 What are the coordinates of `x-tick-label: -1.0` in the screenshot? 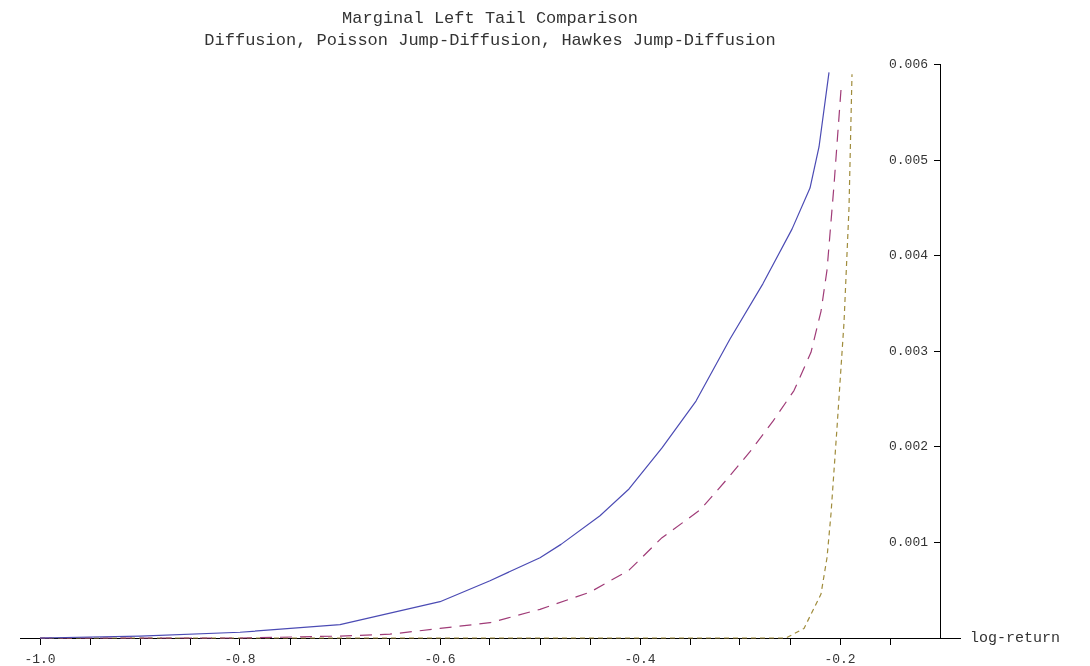 It's located at (40, 659).